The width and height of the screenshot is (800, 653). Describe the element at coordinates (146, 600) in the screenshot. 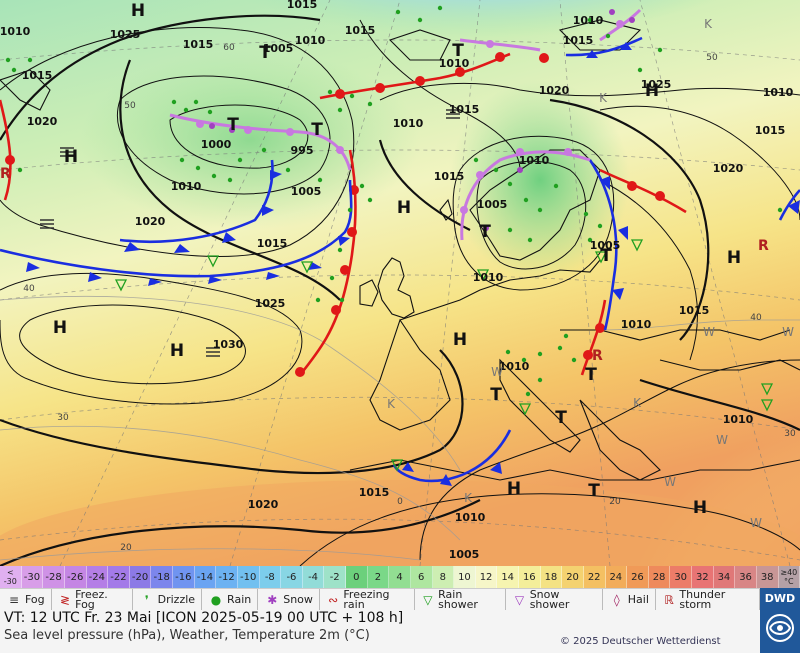

I see `drizzle-icon: ❜` at that location.